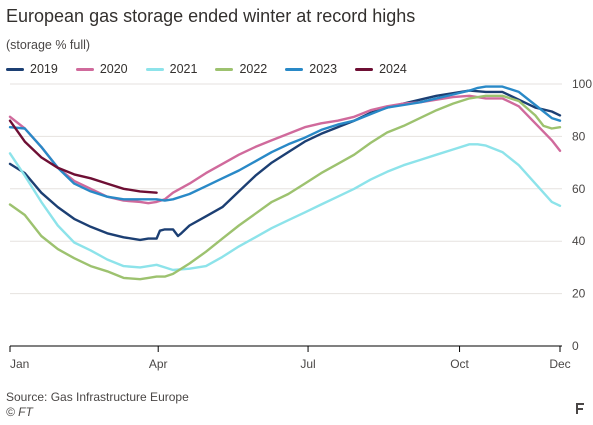 The height and width of the screenshot is (425, 593). What do you see at coordinates (97, 397) in the screenshot?
I see `source-note: Source: Gas Infrastructure Europe` at bounding box center [97, 397].